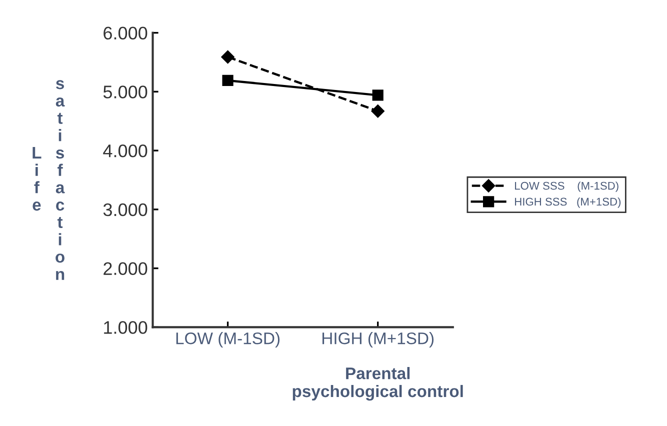 This screenshot has height=426, width=667. Describe the element at coordinates (378, 340) in the screenshot. I see `x-tick-label: HIGH (M+1SD)` at that location.